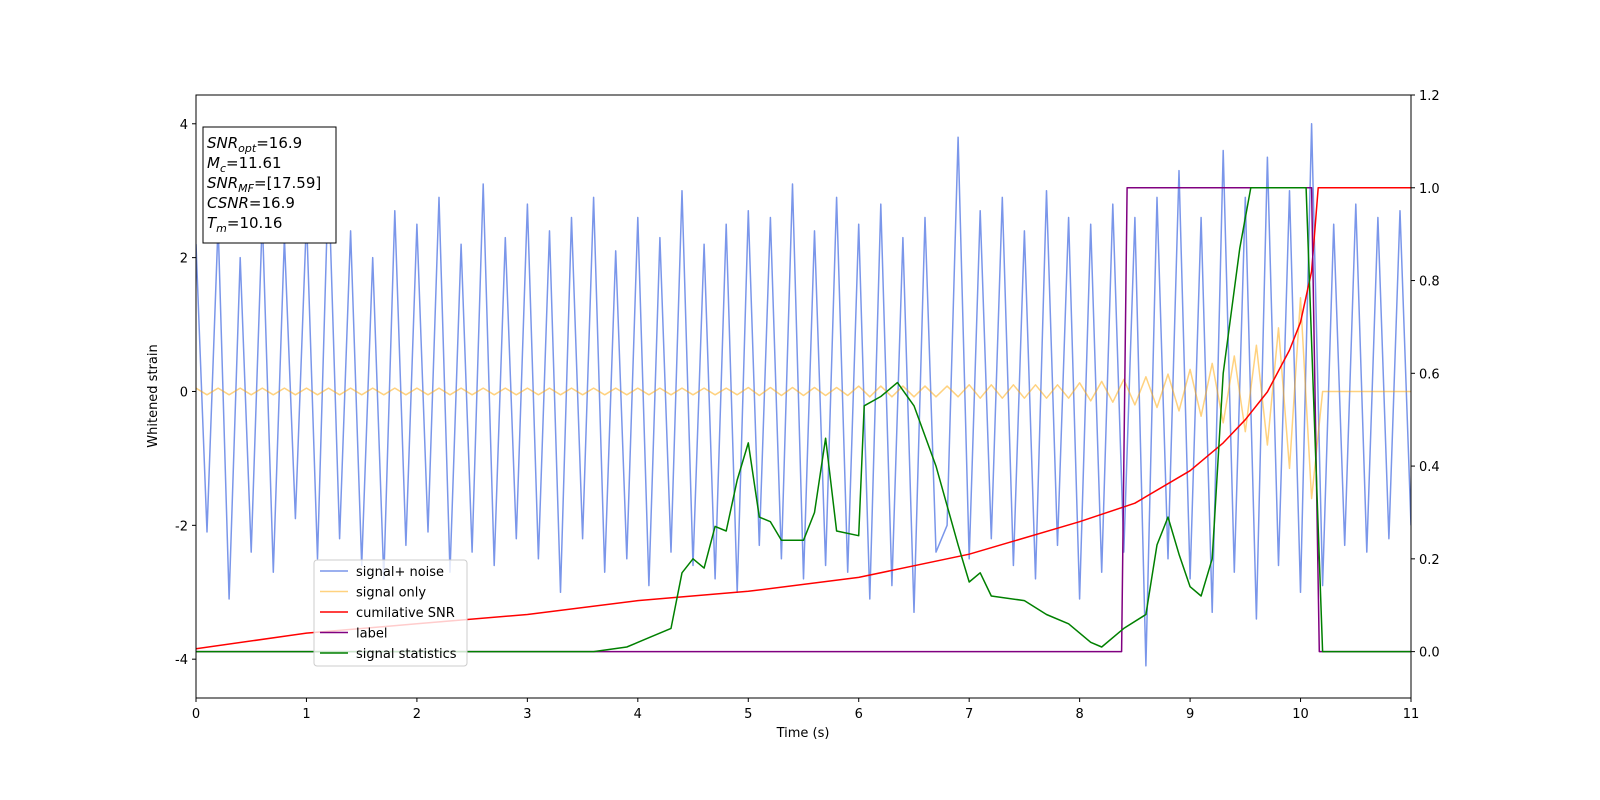 This screenshot has height=800, width=1600. What do you see at coordinates (255, 223) in the screenshot?
I see `annotation-value: =10.16` at bounding box center [255, 223].